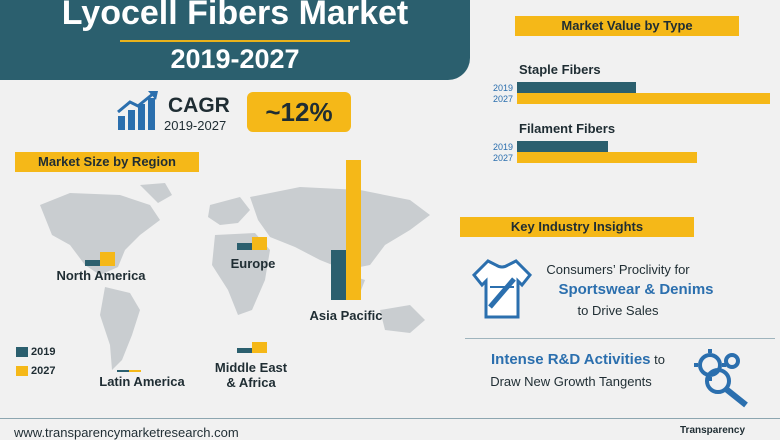 This screenshot has height=440, width=780. What do you see at coordinates (567, 128) in the screenshot?
I see `type-label-filament: Filament Fibers` at bounding box center [567, 128].